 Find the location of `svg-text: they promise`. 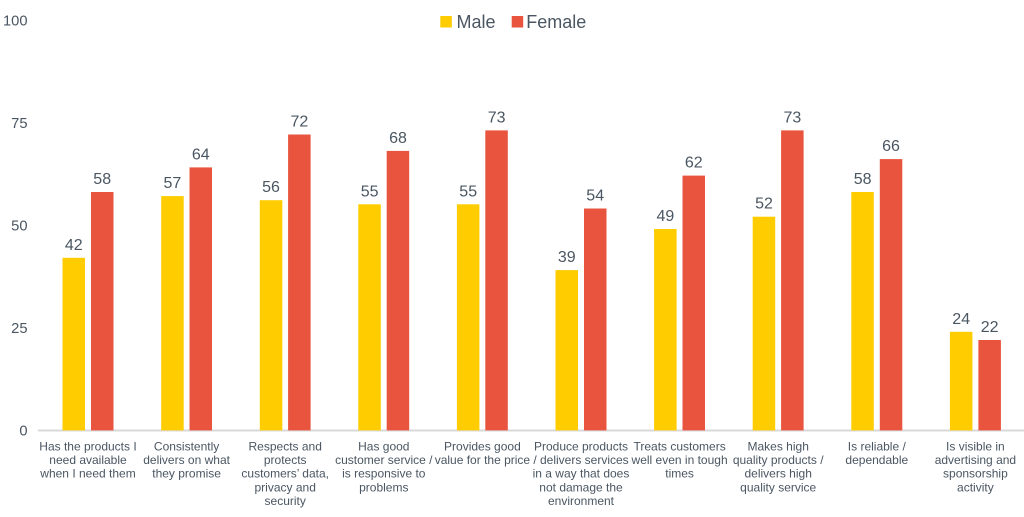

svg-text: they promise is located at coordinates (186, 474).